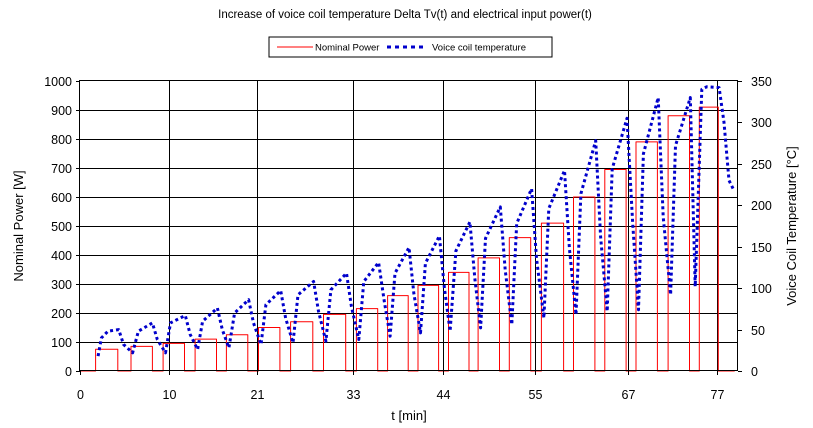 This screenshot has height=428, width=813. What do you see at coordinates (761, 123) in the screenshot?
I see `y-tick-label-right: 300` at bounding box center [761, 123].